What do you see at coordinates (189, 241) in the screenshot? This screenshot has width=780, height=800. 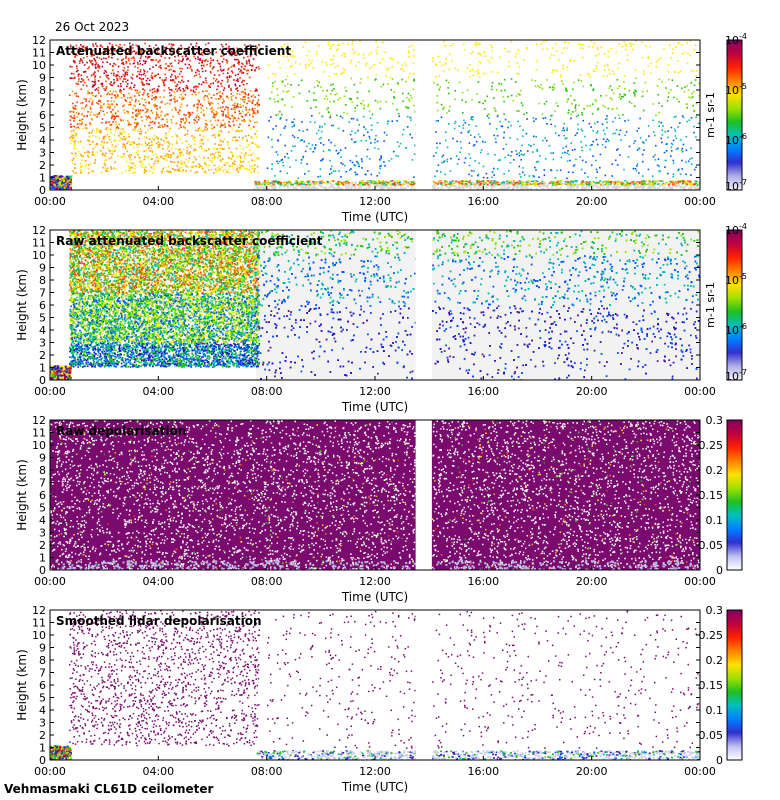 I see `panel-title: Raw attenuated backscatter coefficient` at bounding box center [189, 241].